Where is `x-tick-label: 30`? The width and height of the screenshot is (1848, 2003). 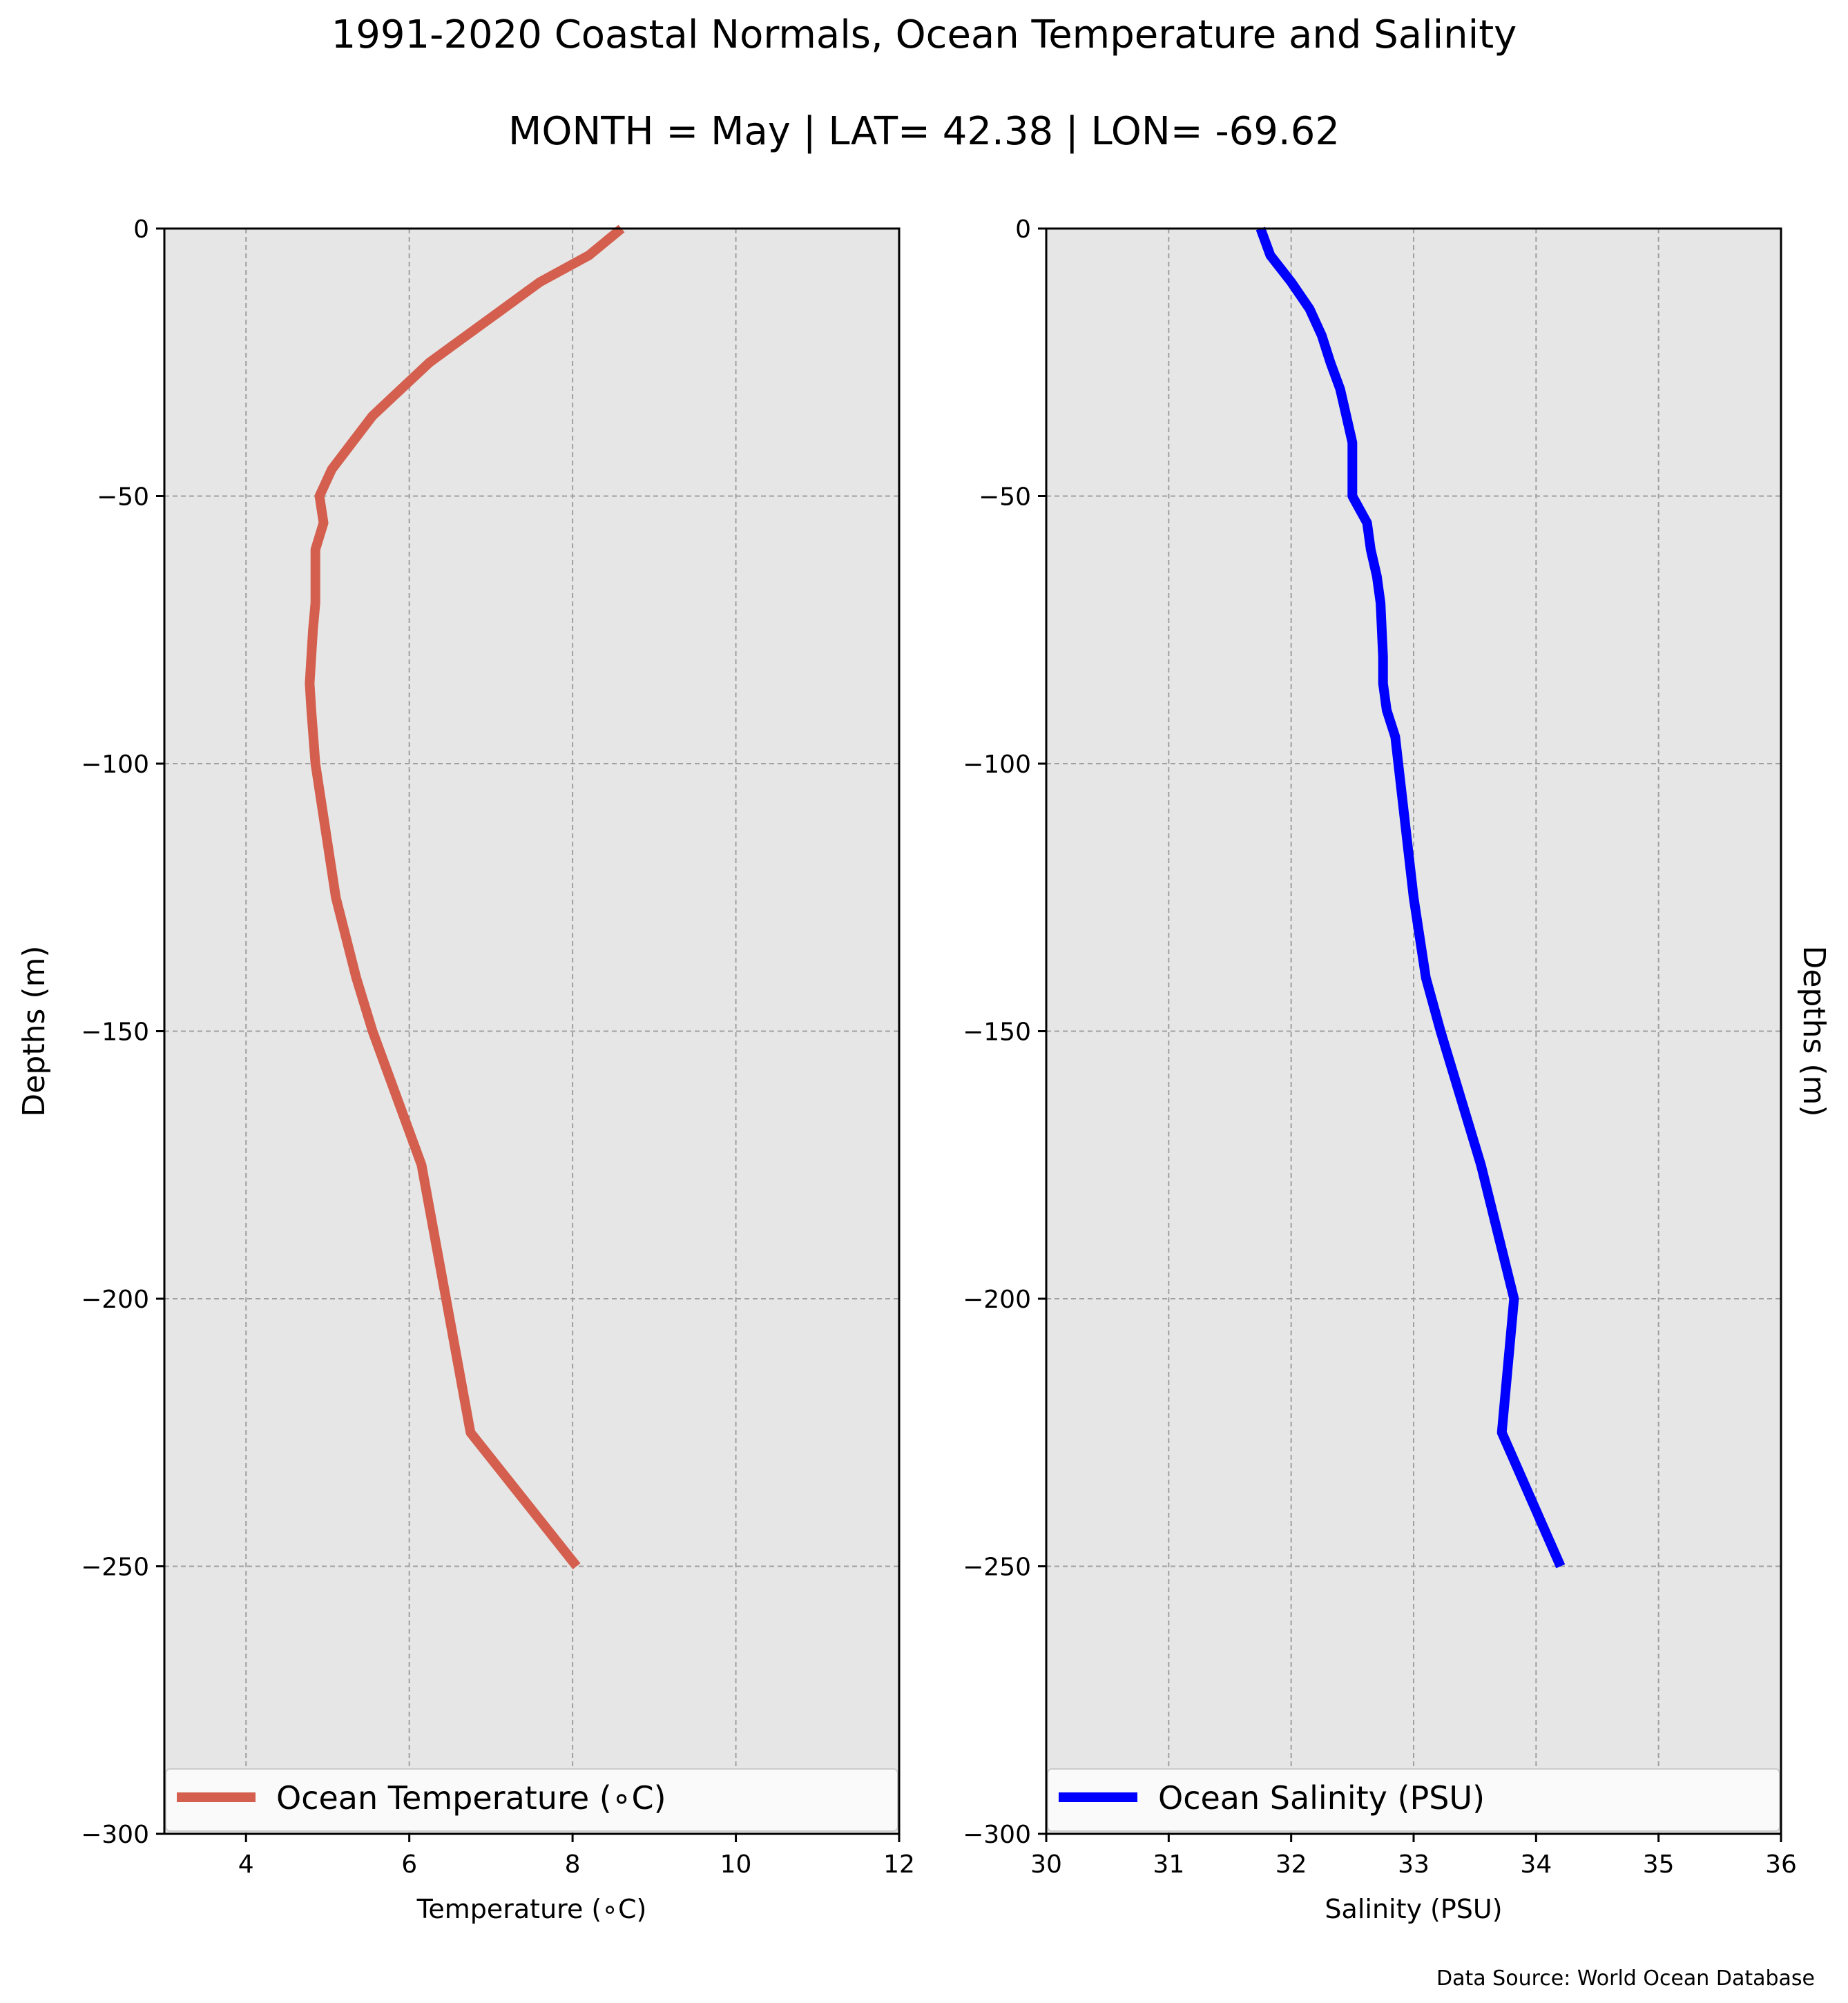 x-tick-label: 30 is located at coordinates (1046, 1864).